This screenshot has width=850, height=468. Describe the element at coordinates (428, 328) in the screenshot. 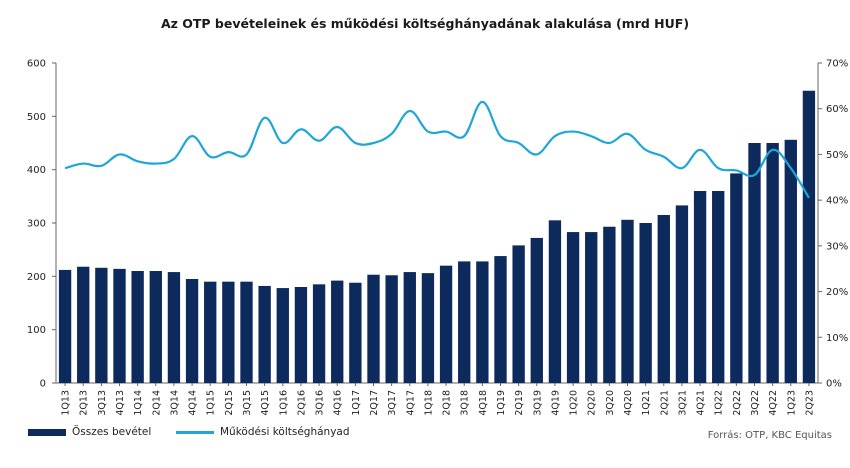

I see `bar-1Q18` at that location.